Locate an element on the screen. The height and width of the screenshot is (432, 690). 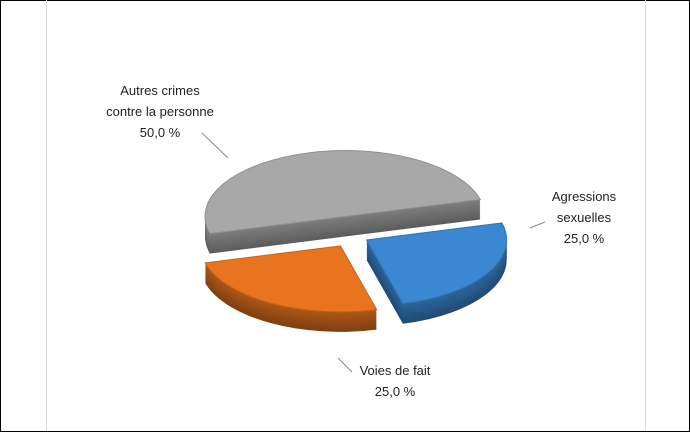
label: Autres crimes contre la personne 50,0 % is located at coordinates (160, 111).